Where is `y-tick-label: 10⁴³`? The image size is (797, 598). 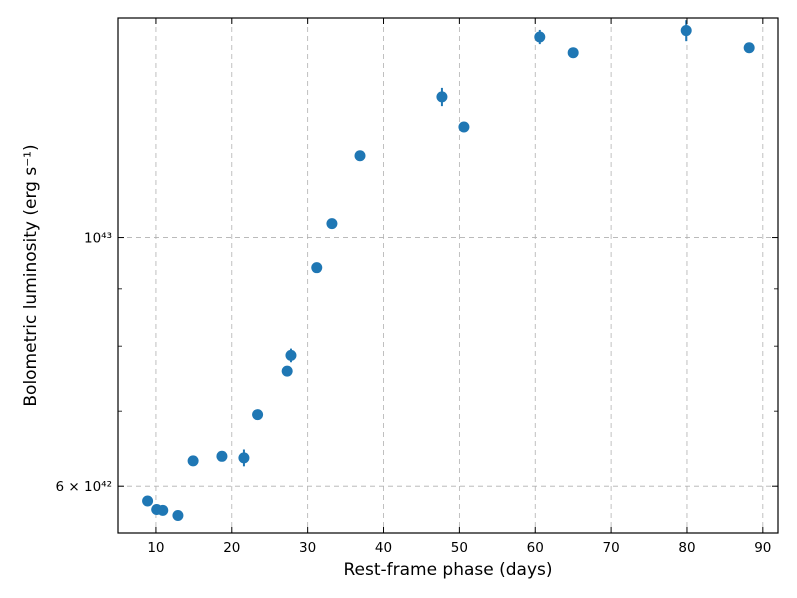 y-tick-label: 10⁴³ is located at coordinates (98, 239).